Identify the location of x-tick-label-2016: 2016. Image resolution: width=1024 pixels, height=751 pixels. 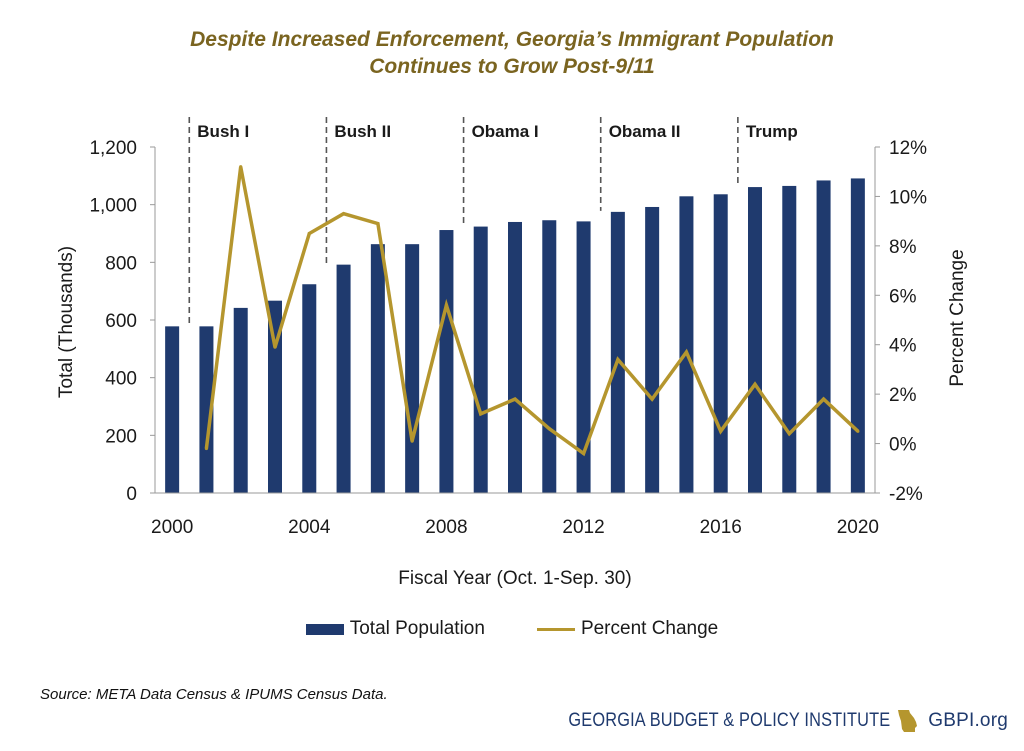
(721, 527).